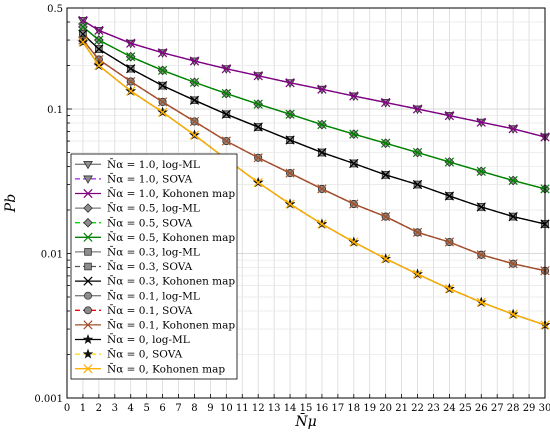 The height and width of the screenshot is (437, 550). I want to click on legend-label: N̄α = 0.3, Kohonen map, so click(171, 281).